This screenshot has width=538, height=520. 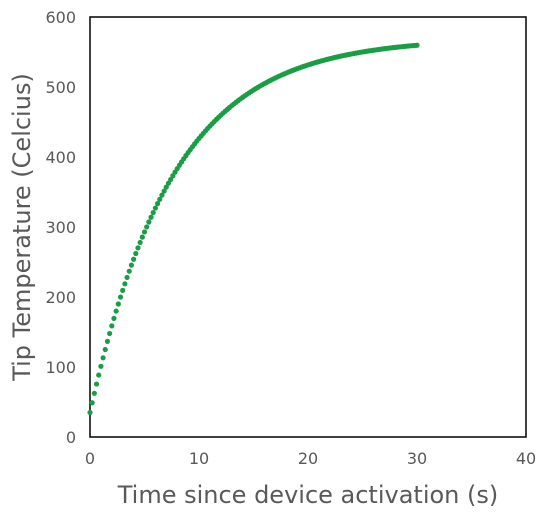 What do you see at coordinates (60, 367) in the screenshot?
I see `y-tick-label: 100` at bounding box center [60, 367].